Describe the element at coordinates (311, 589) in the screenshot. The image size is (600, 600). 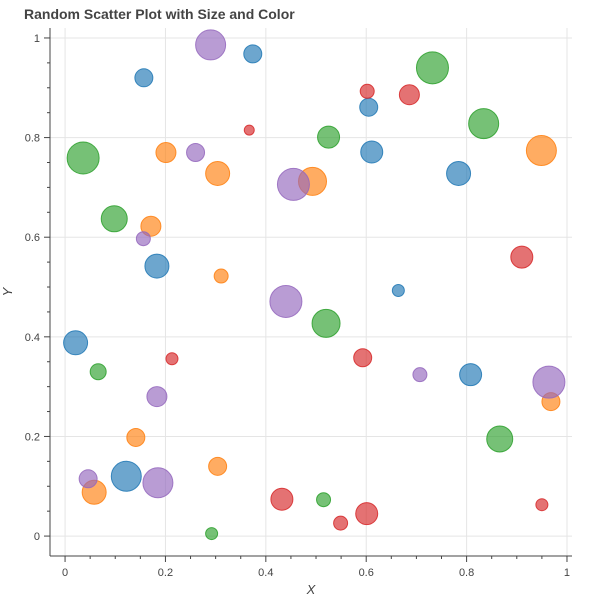
I see `x-axis-label: X` at that location.